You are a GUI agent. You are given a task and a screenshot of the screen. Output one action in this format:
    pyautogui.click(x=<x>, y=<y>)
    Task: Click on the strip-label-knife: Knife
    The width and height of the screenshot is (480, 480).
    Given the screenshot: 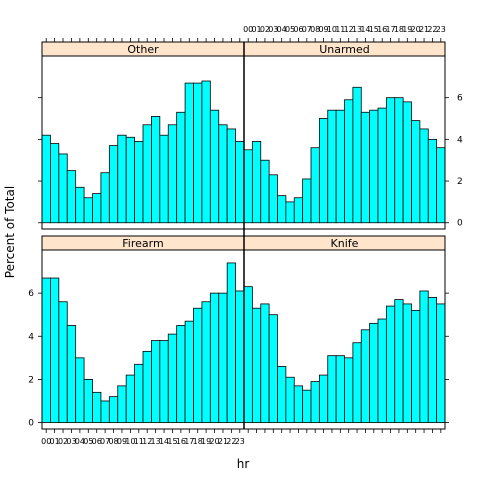 What is the action you would take?
    pyautogui.click(x=345, y=243)
    